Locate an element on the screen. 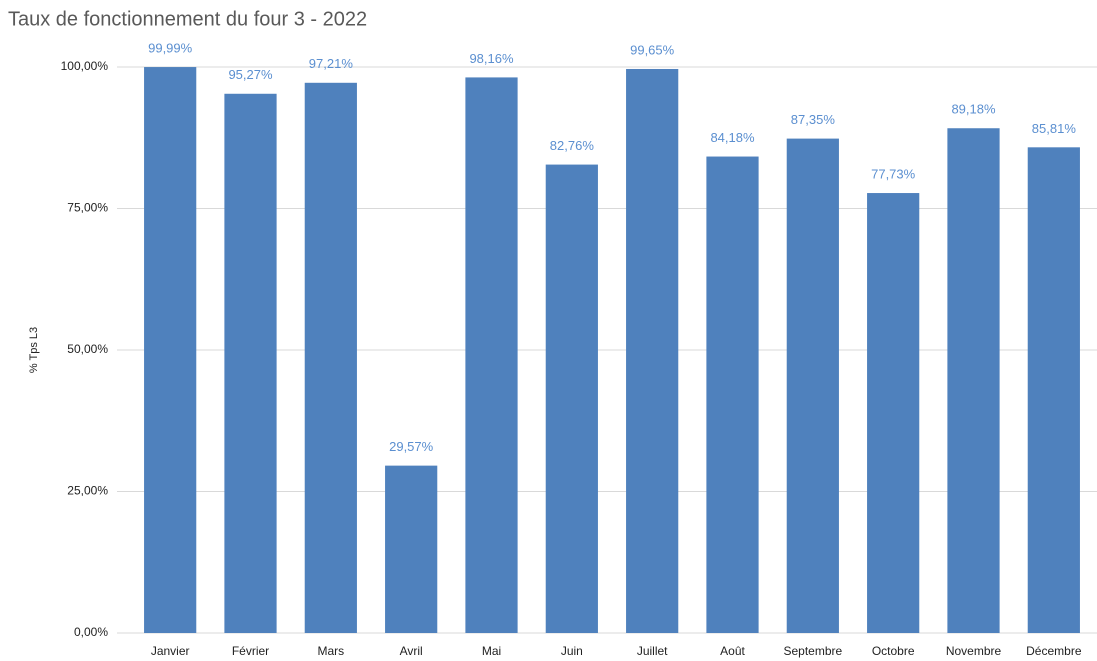 The image size is (1097, 661). x-tick-label: Janvier is located at coordinates (170, 651).